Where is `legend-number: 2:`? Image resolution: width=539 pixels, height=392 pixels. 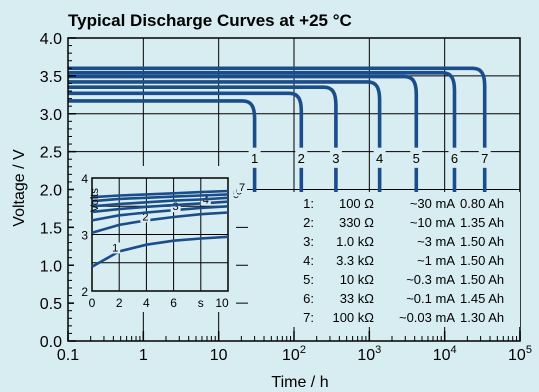
legend-number: 2: is located at coordinates (308, 222).